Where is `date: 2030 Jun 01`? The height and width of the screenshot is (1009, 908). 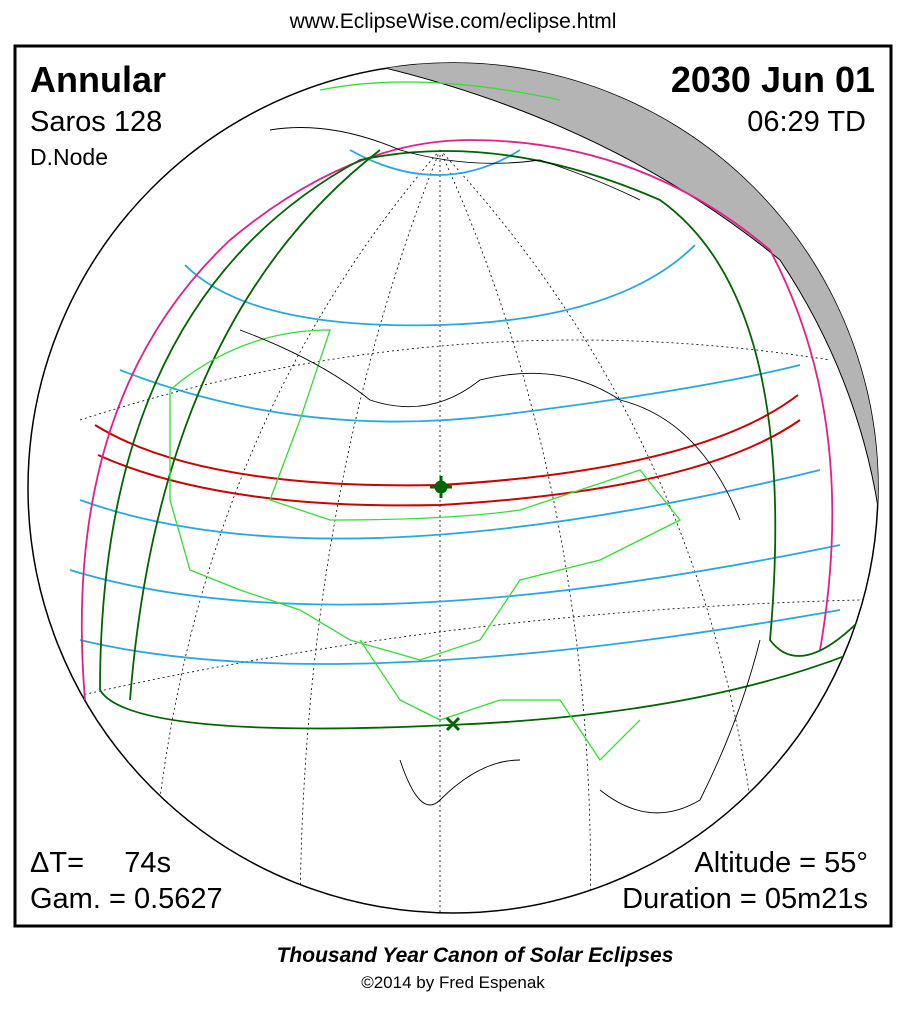
date: 2030 Jun 01 is located at coordinates (773, 79).